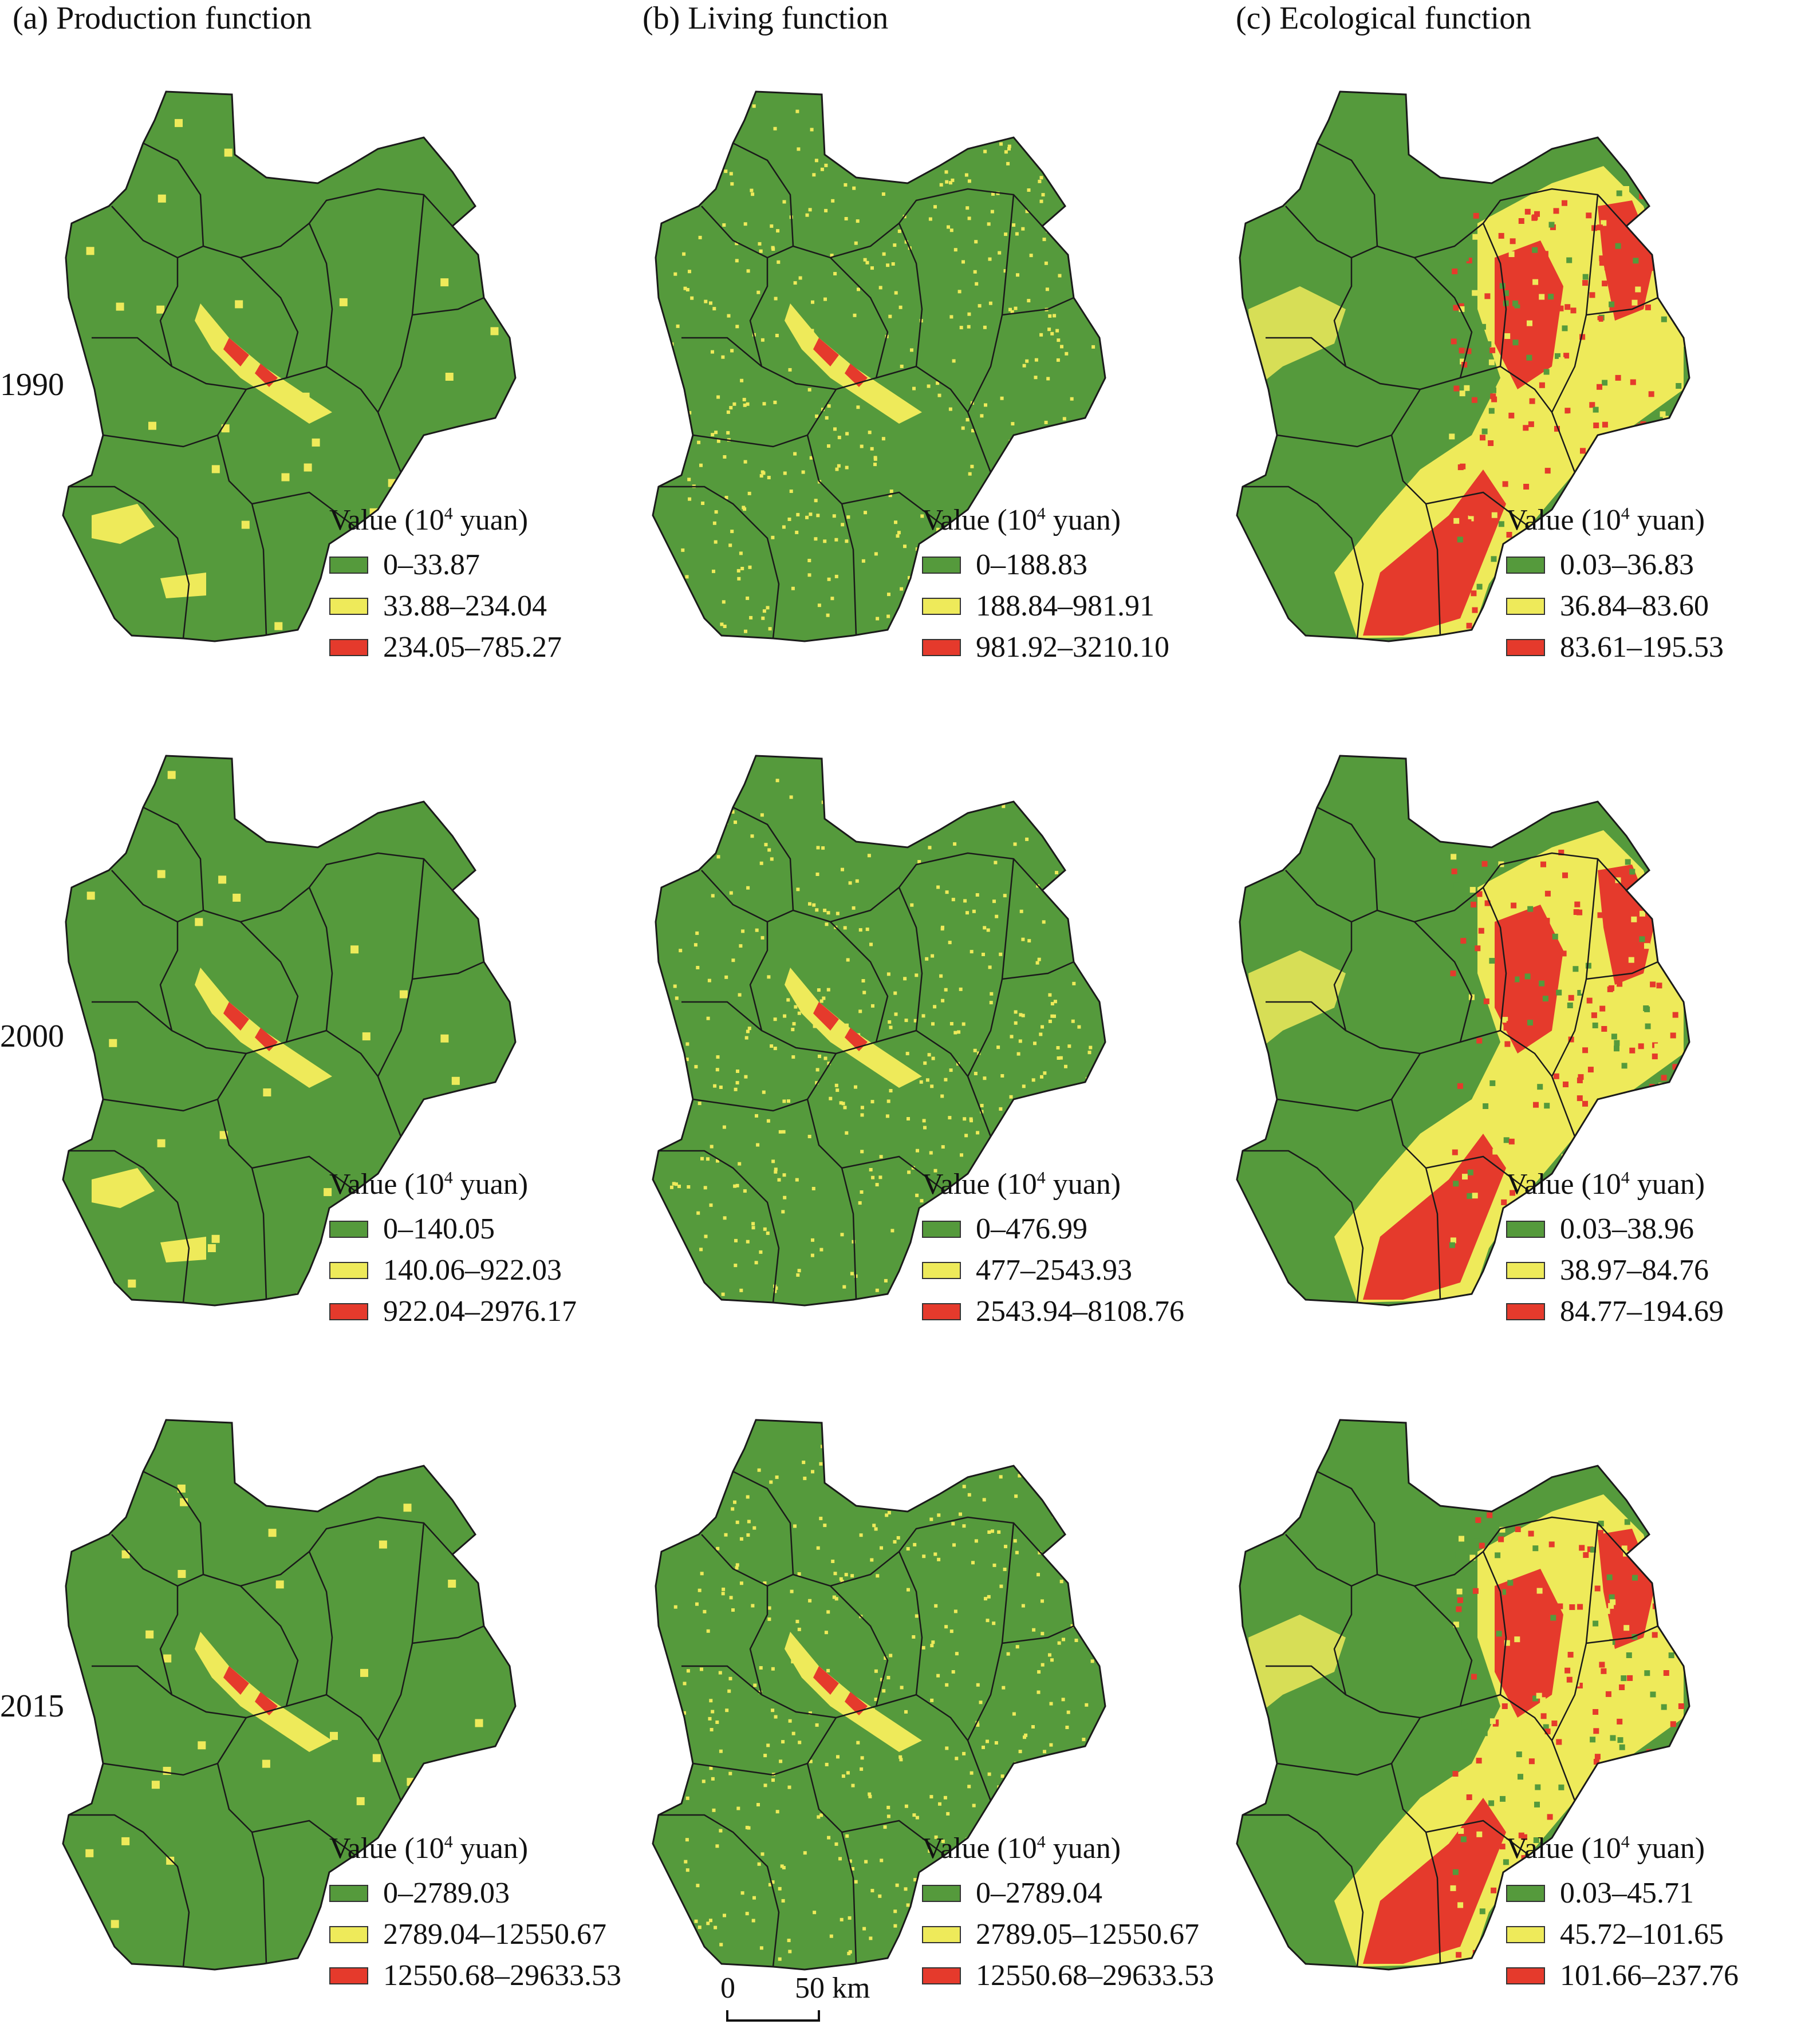 The height and width of the screenshot is (2044, 1801). Describe the element at coordinates (1627, 565) in the screenshot. I see `legend-label: 0.03–36.83` at that location.